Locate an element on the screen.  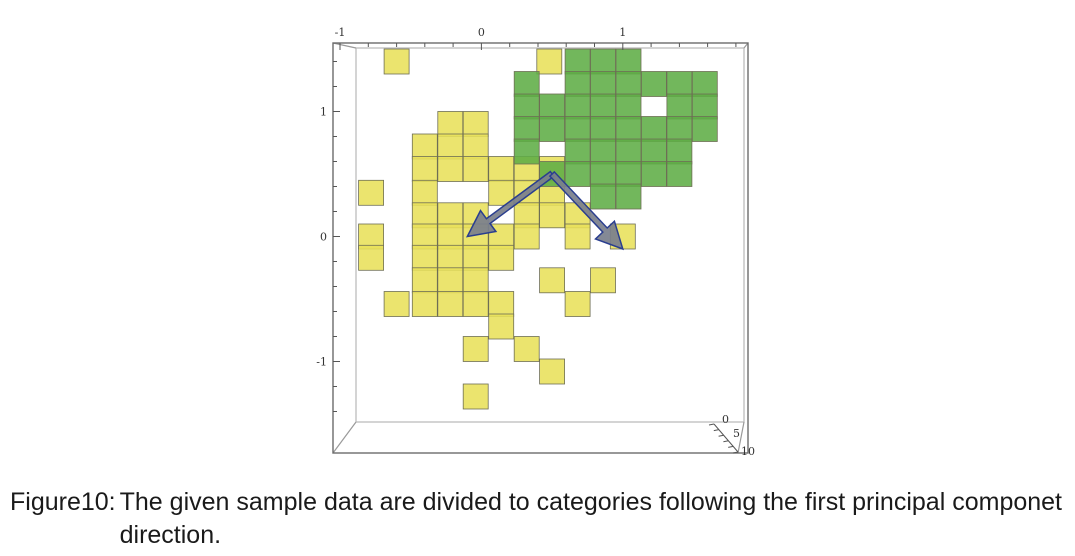
y-tick-label: 0 is located at coordinates (323, 237).